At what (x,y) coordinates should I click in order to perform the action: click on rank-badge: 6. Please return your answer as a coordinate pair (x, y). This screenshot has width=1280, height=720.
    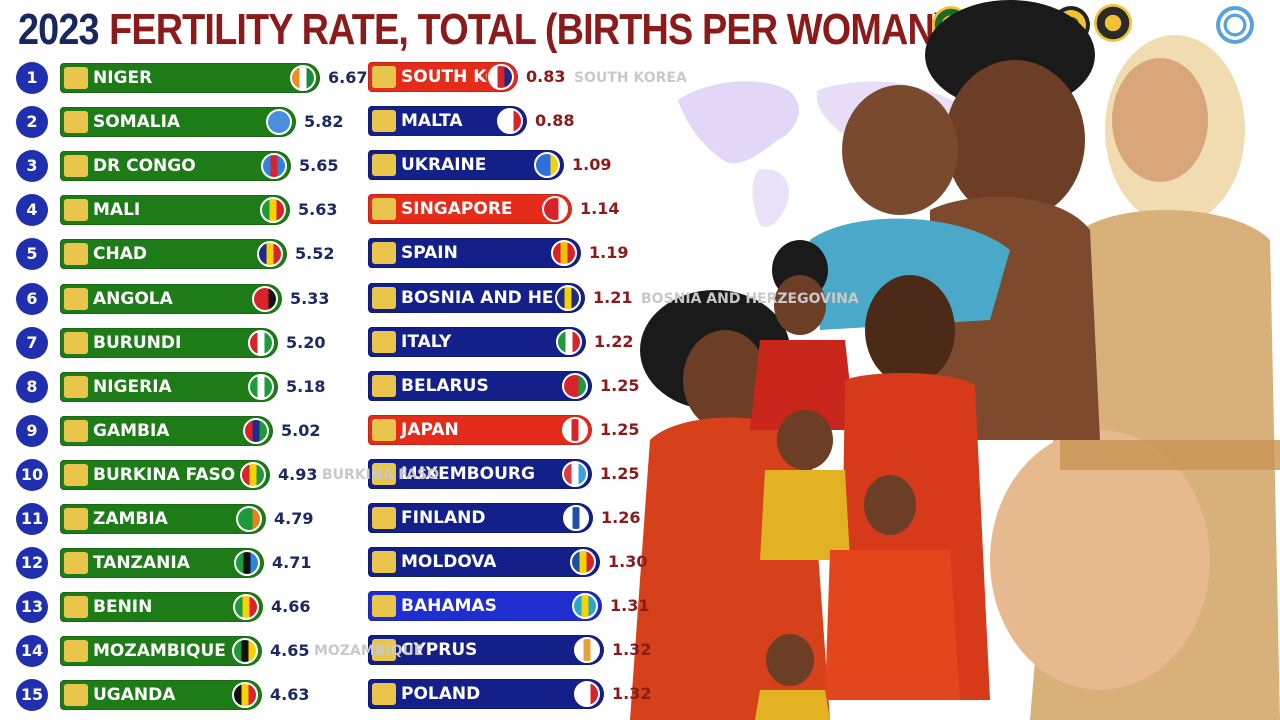
    Looking at the image, I should click on (32, 298).